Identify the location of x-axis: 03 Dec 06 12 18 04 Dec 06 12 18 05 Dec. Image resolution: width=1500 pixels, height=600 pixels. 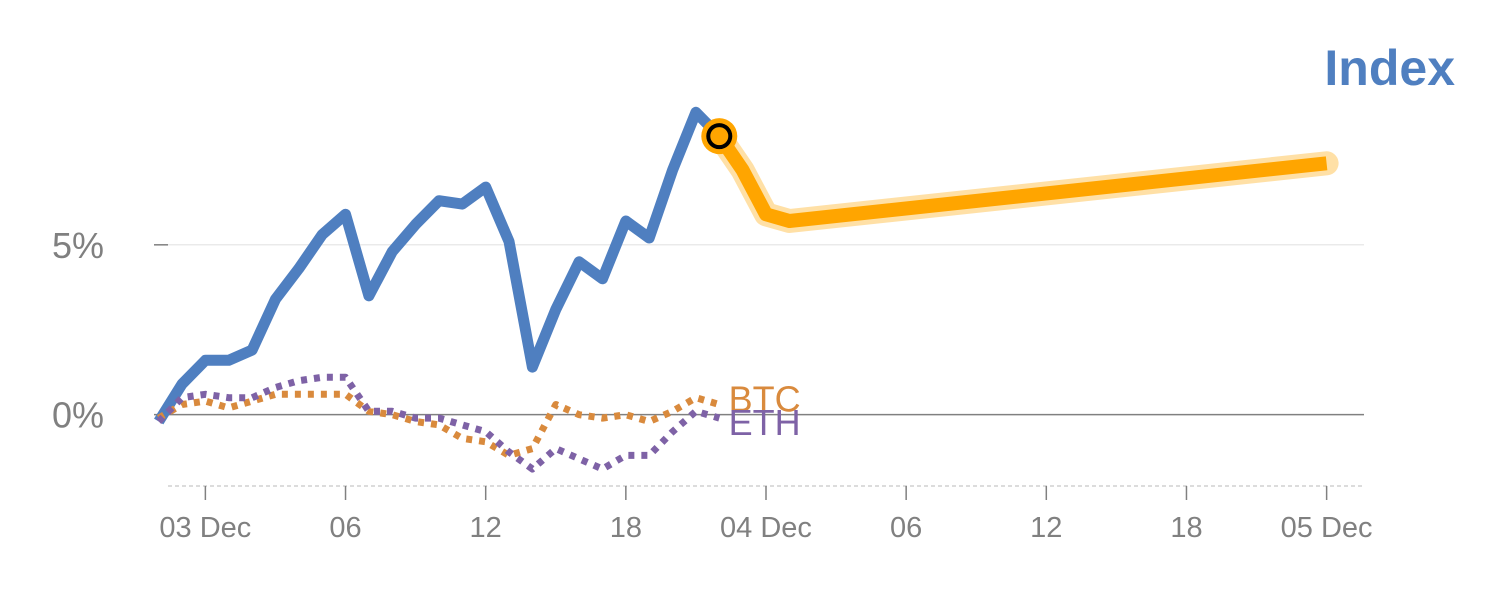
(766, 514).